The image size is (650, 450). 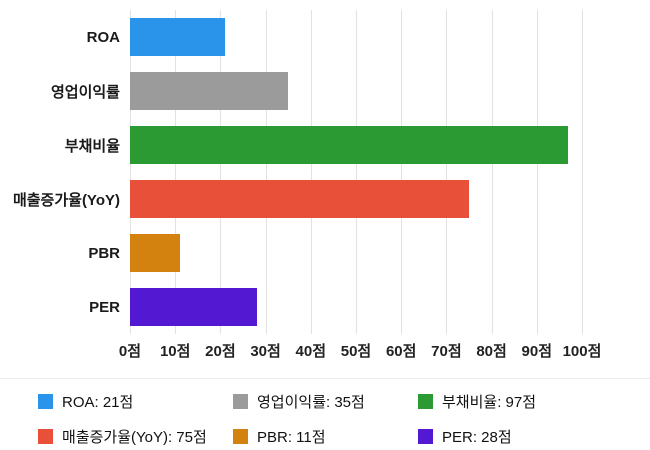 I want to click on bar-row: 부채비율, so click(x=325, y=145).